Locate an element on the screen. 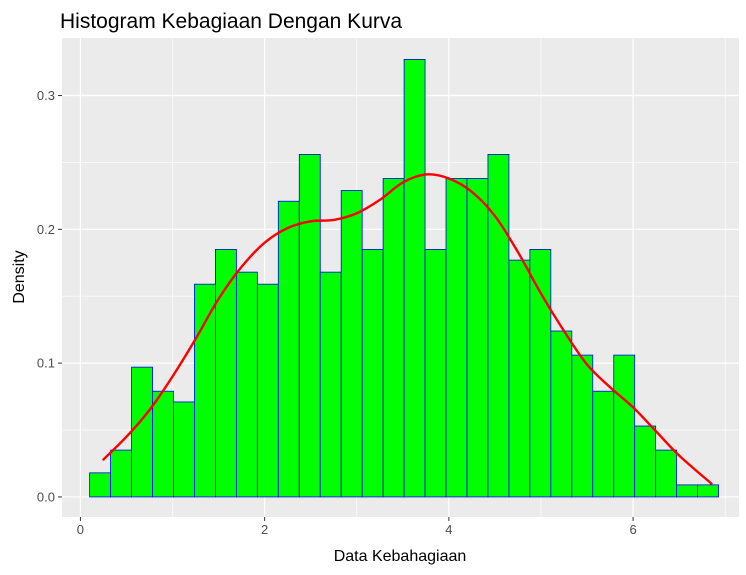  x-tick-label: 4 is located at coordinates (448, 529).